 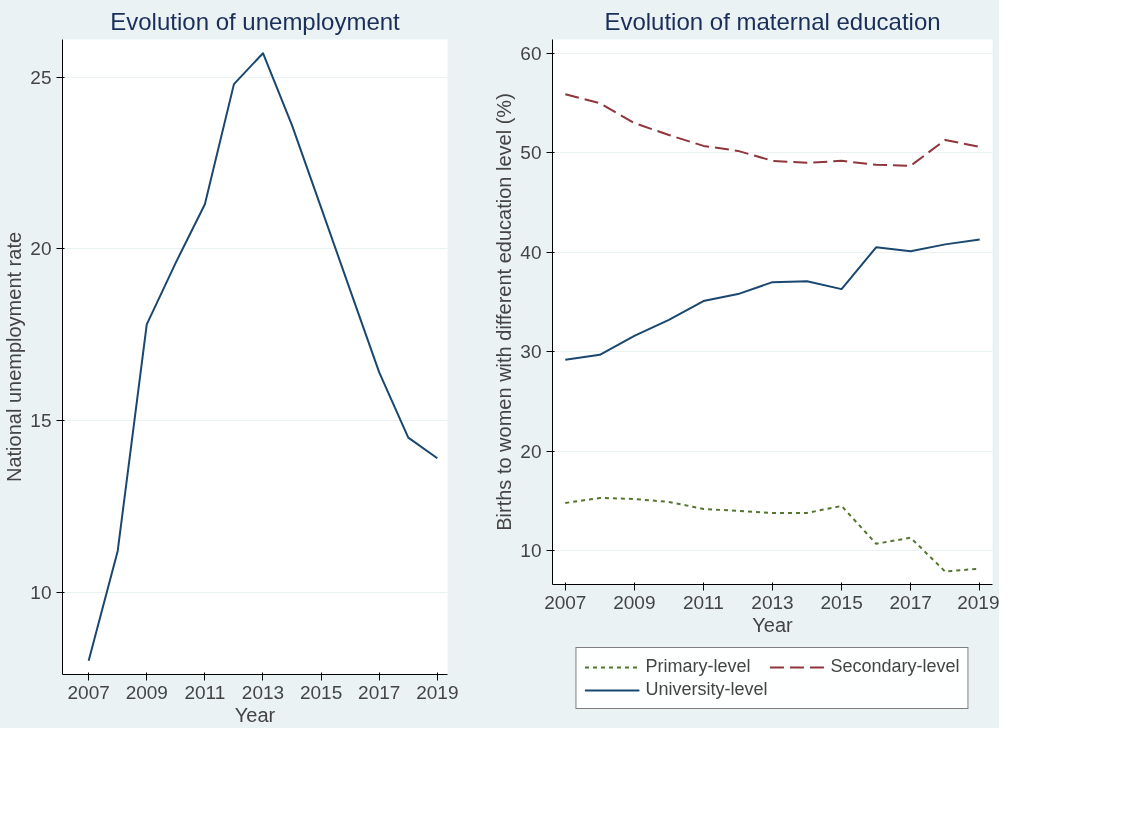 What do you see at coordinates (531, 153) in the screenshot?
I see `y-tick-label: 50` at bounding box center [531, 153].